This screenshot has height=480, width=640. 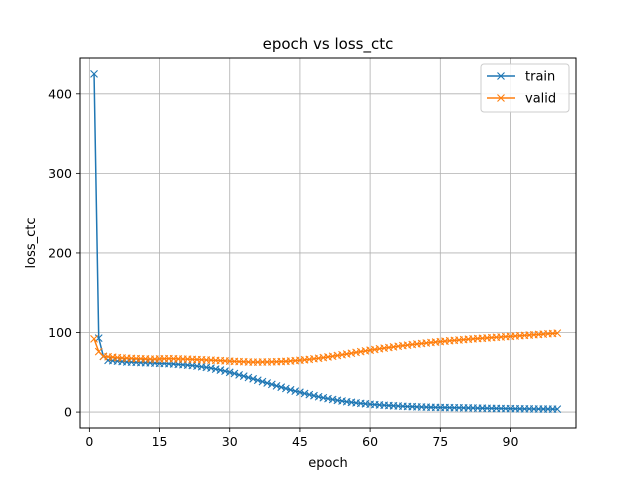 I want to click on legend-label: valid, so click(x=540, y=99).